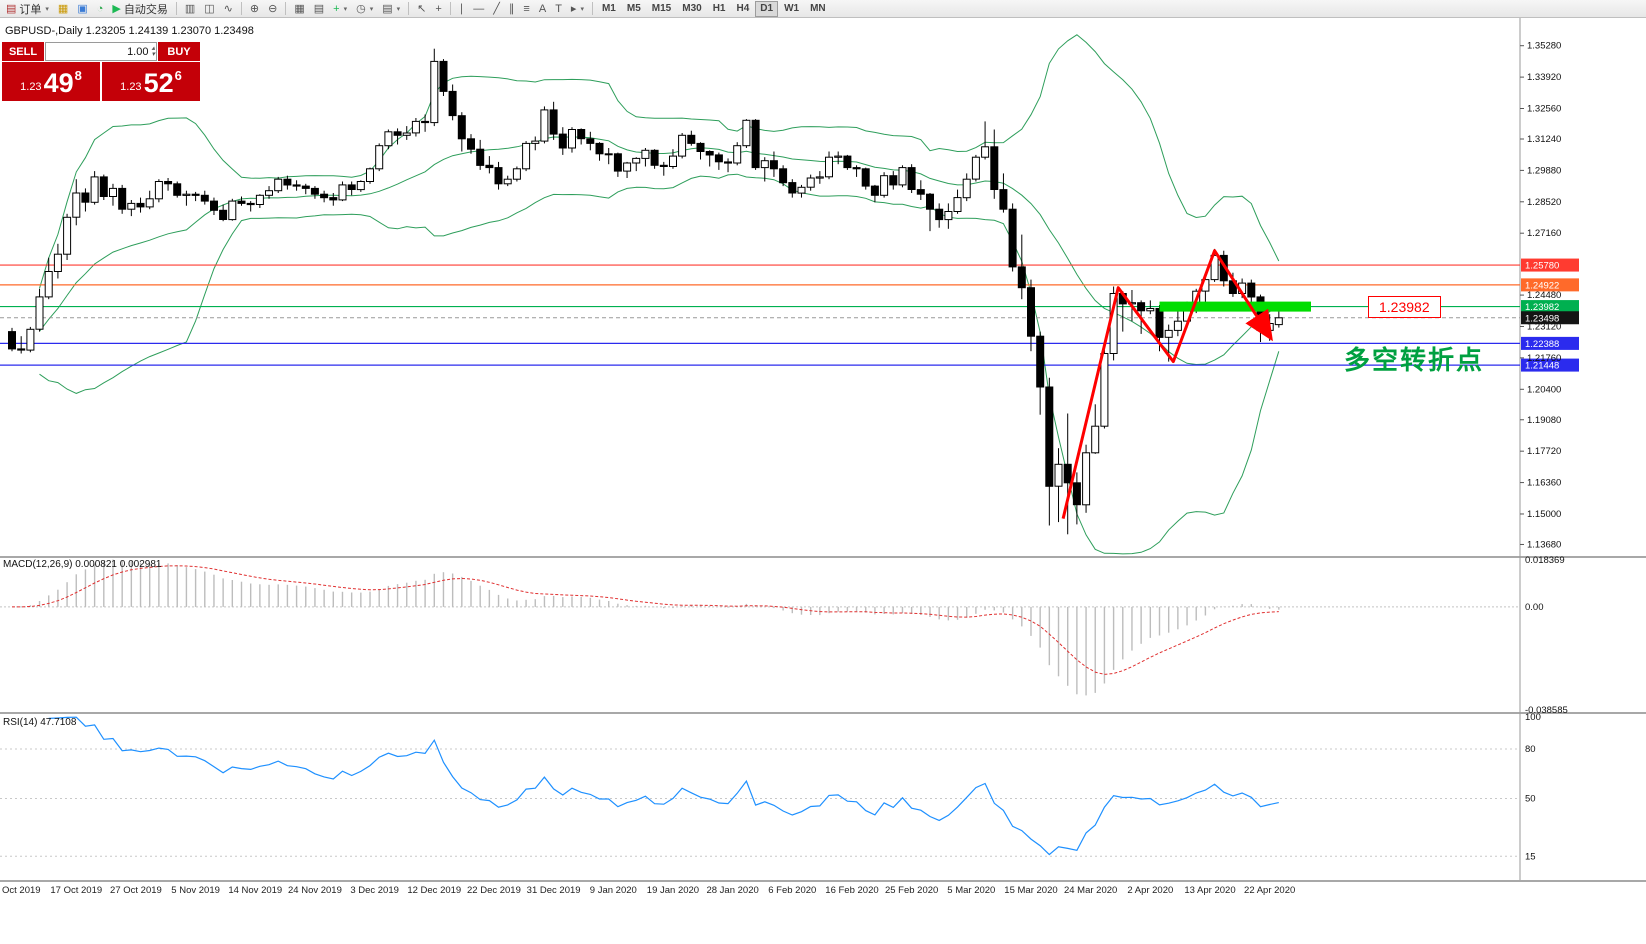 This screenshot has width=1646, height=944. I want to click on vertical-line-icon: ∣, so click(461, 8).